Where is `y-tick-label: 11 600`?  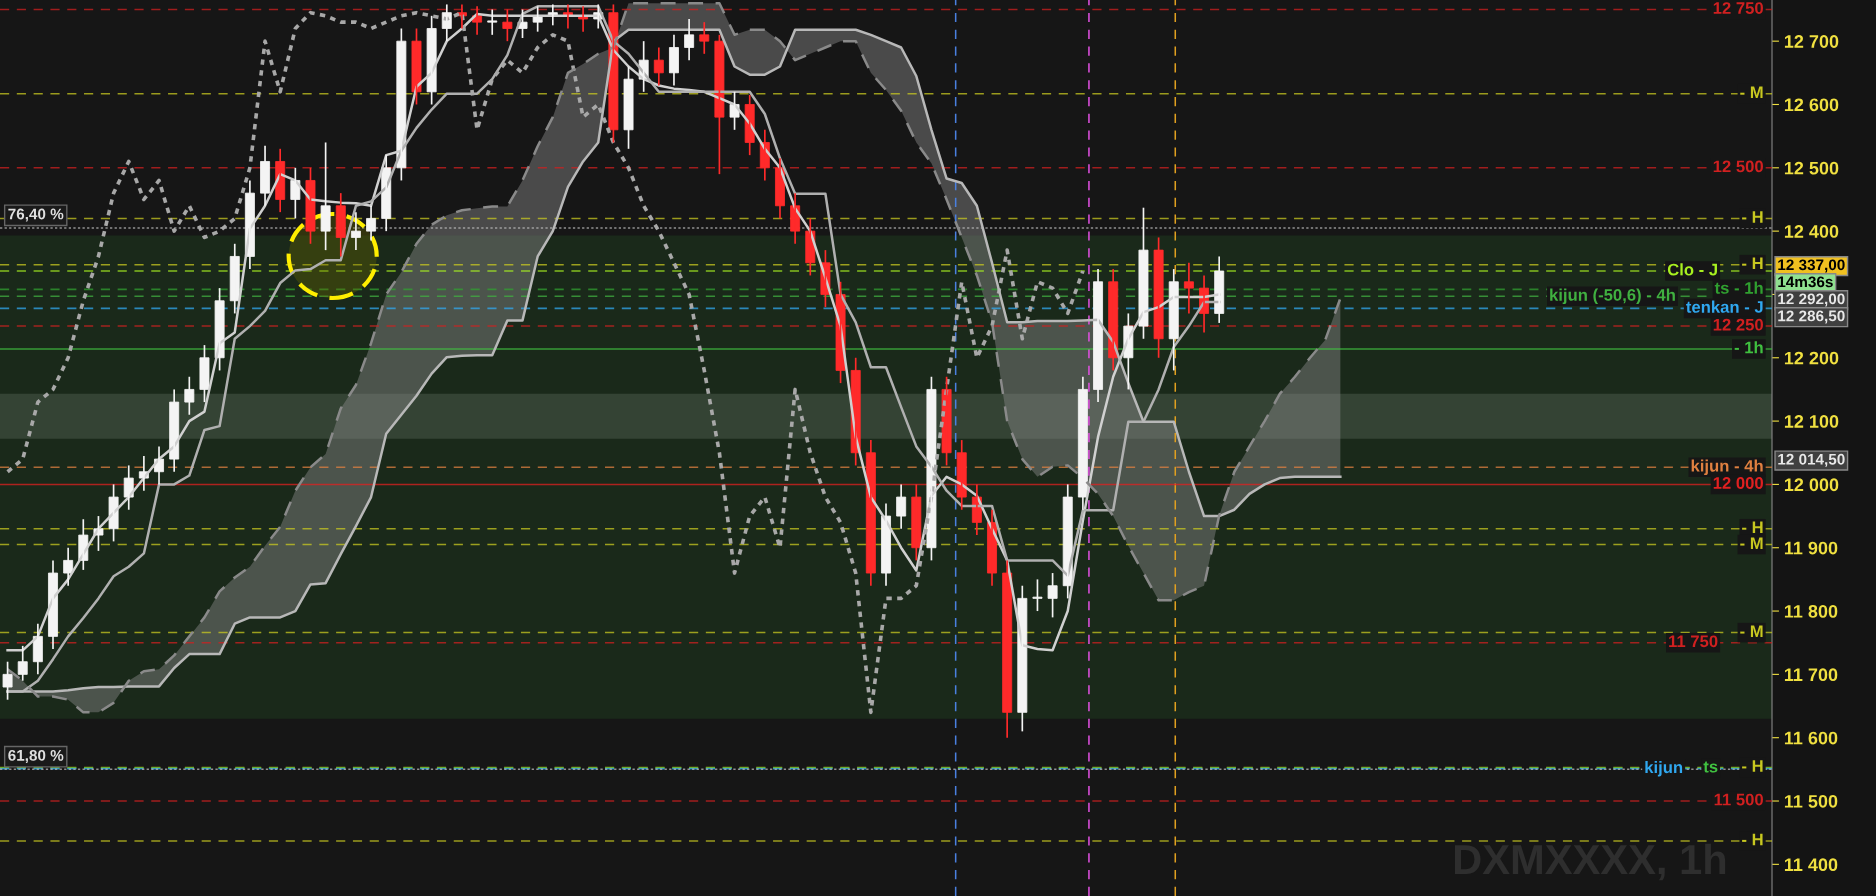 y-tick-label: 11 600 is located at coordinates (1811, 738).